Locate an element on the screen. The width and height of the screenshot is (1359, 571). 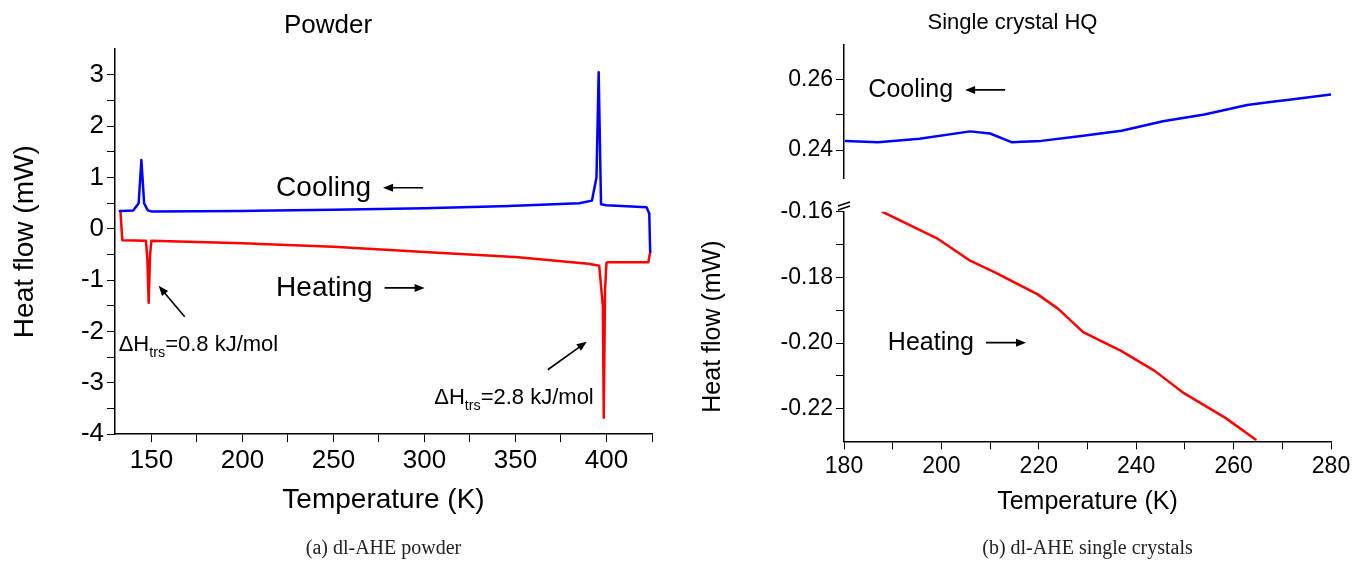
y-tick-label: 0.24 is located at coordinates (811, 148).